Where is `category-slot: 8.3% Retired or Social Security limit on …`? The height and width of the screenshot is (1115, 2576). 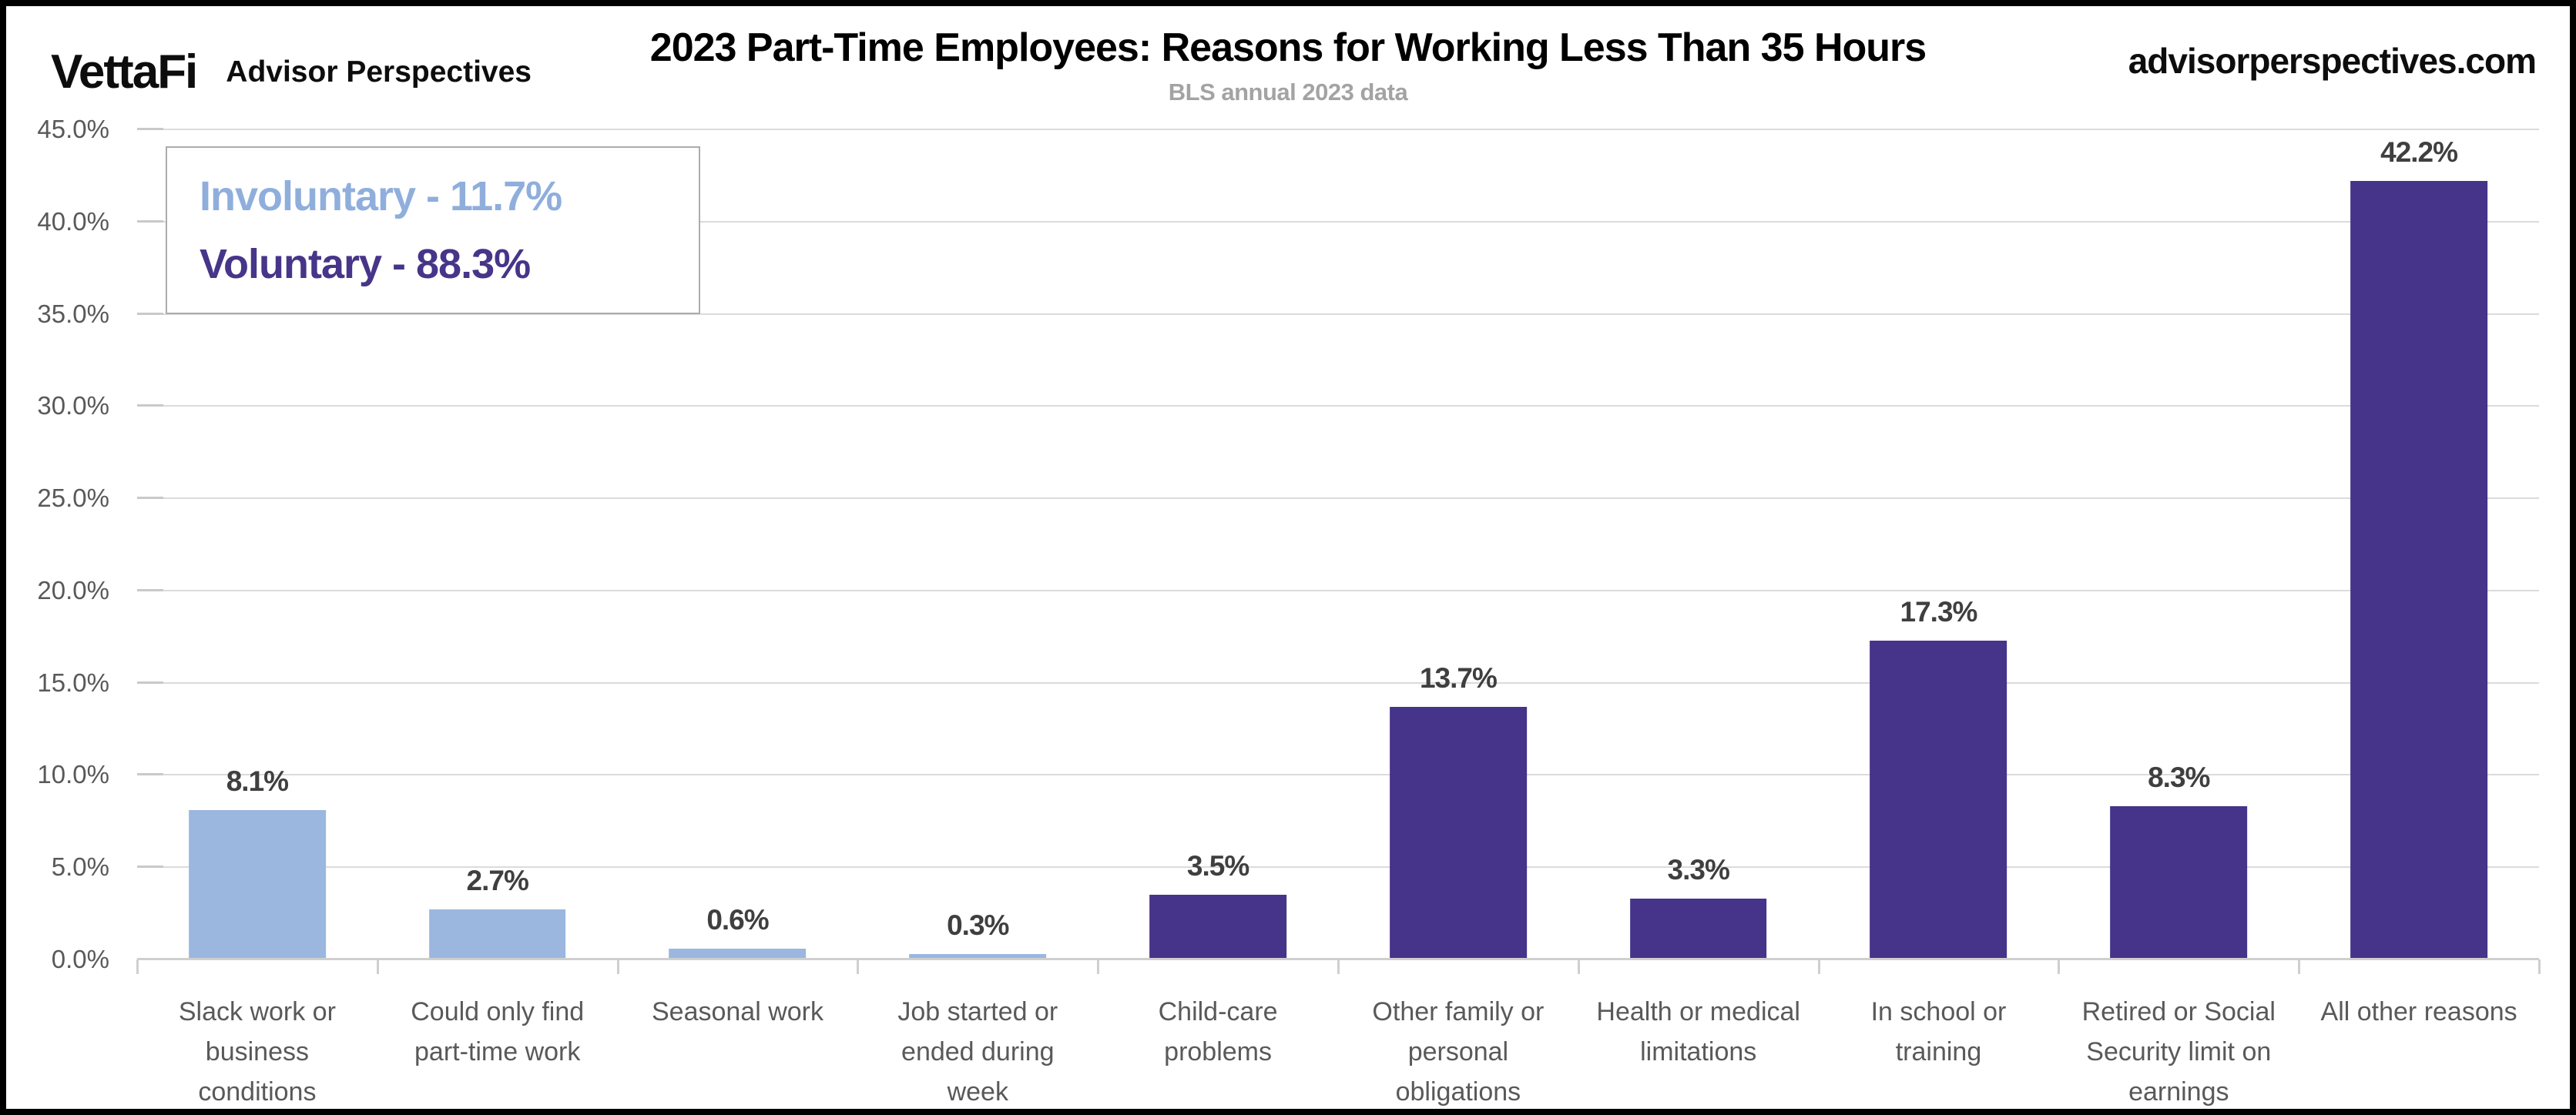 category-slot: 8.3% Retired or Social Security limit on … is located at coordinates (2178, 618).